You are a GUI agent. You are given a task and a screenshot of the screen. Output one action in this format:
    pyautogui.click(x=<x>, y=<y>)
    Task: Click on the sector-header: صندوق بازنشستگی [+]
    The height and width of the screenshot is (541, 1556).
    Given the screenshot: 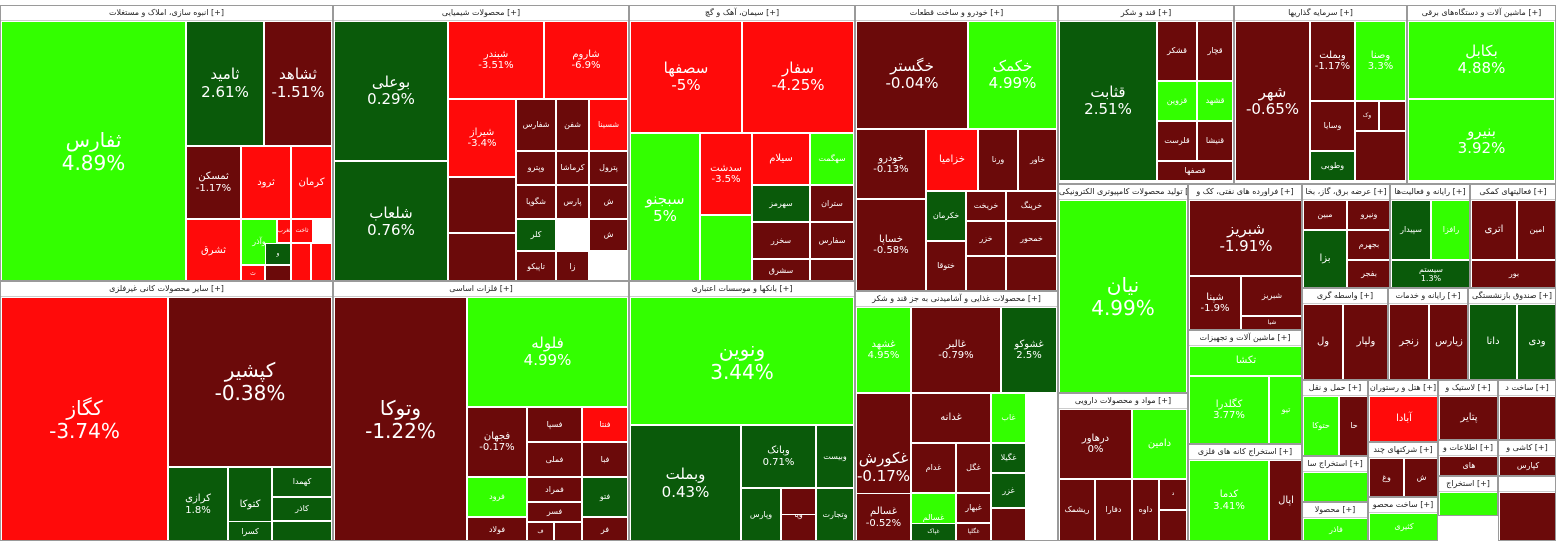 What is the action you would take?
    pyautogui.click(x=1512, y=296)
    